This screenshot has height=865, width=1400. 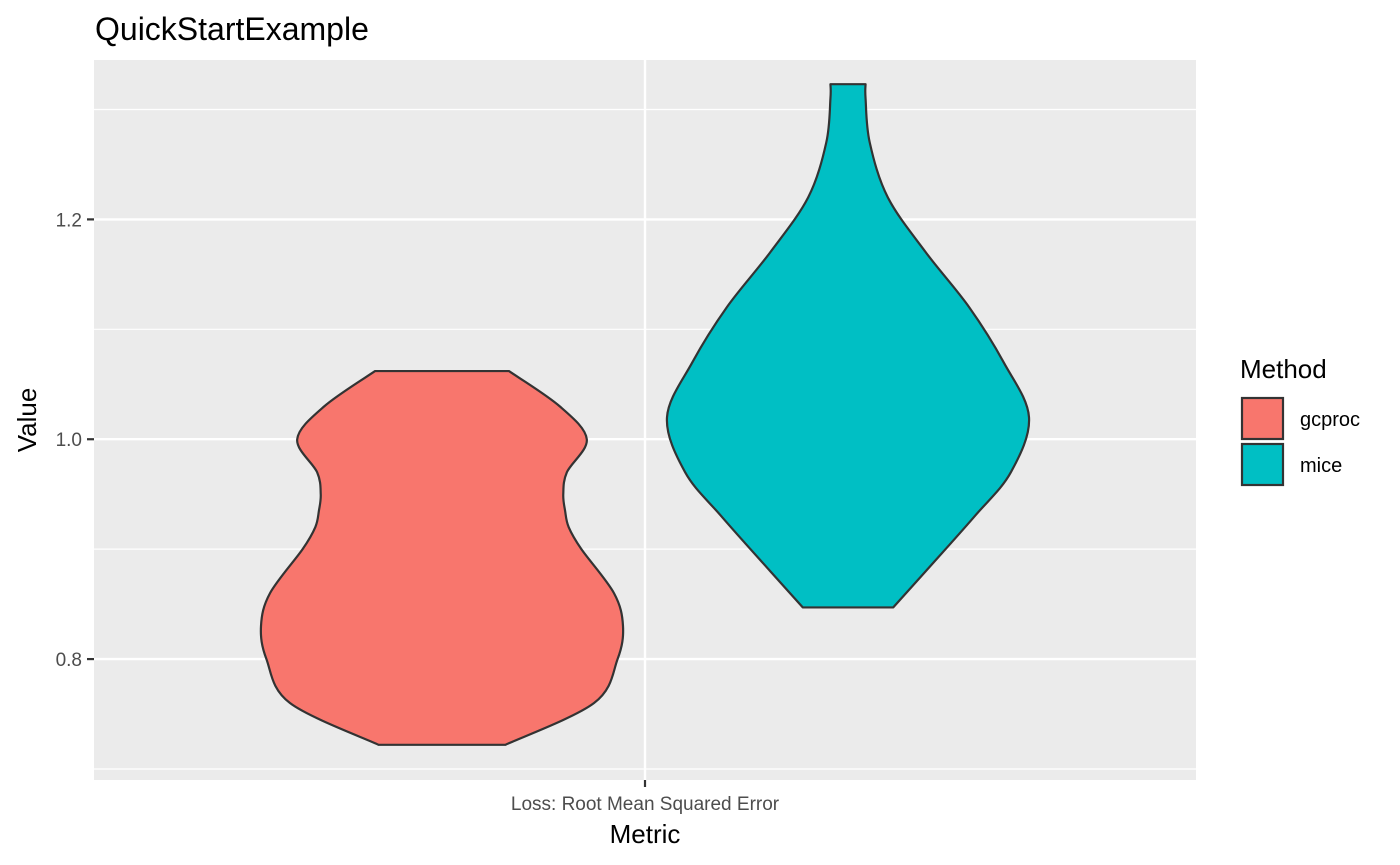 I want to click on x-axis: Loss: Root Mean Squared Error, so click(x=645, y=797).